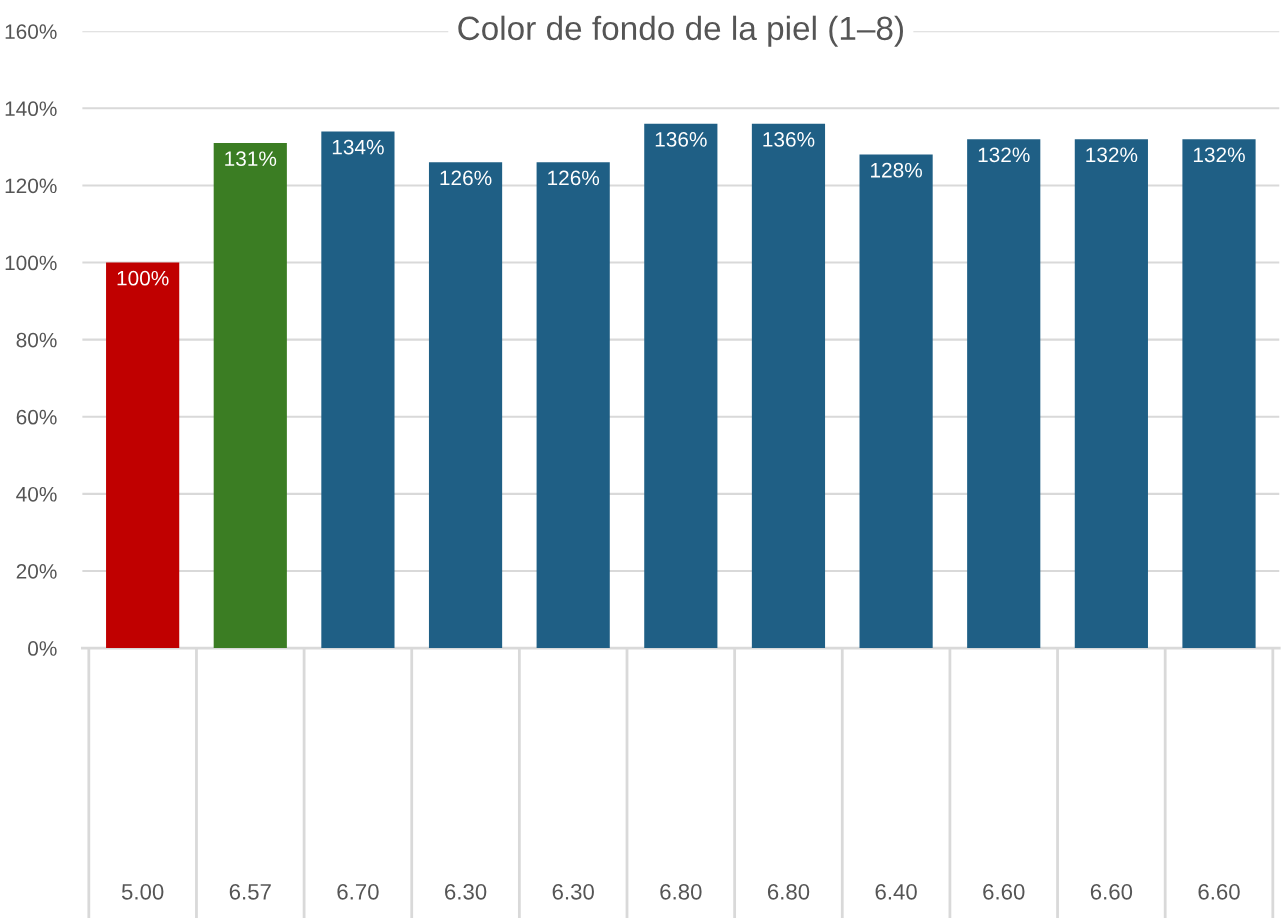  What do you see at coordinates (896, 891) in the screenshot?
I see `text: 6.40` at bounding box center [896, 891].